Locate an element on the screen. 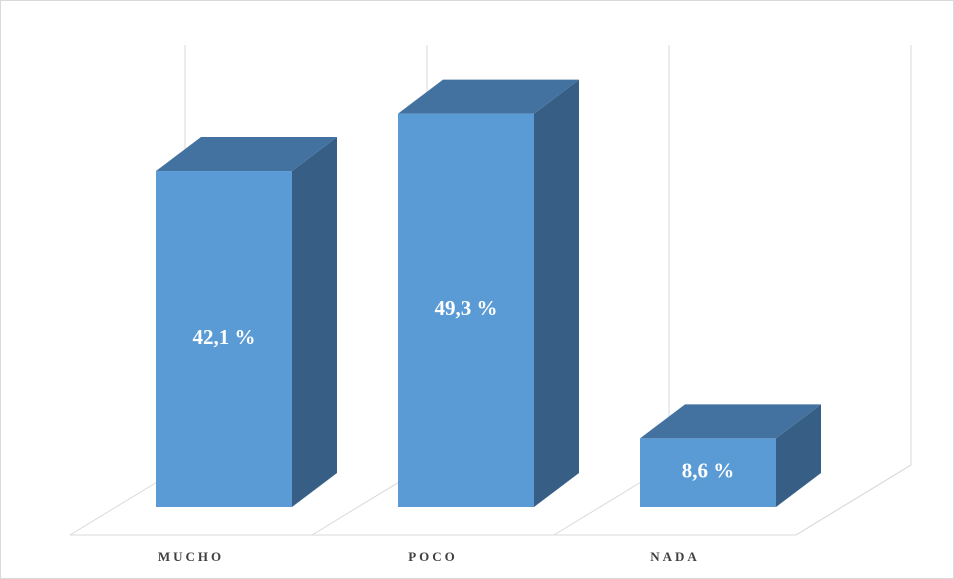  value-label: 49,3 % is located at coordinates (466, 308).